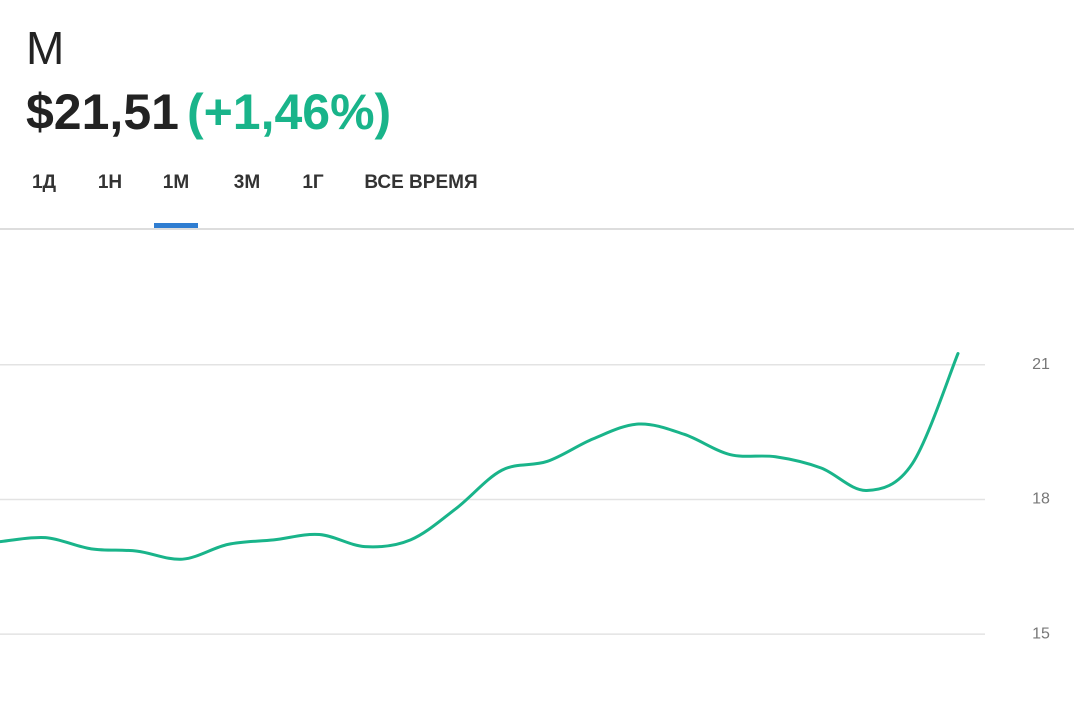  What do you see at coordinates (176, 225) in the screenshot?
I see `selected-tab-indicator` at bounding box center [176, 225].